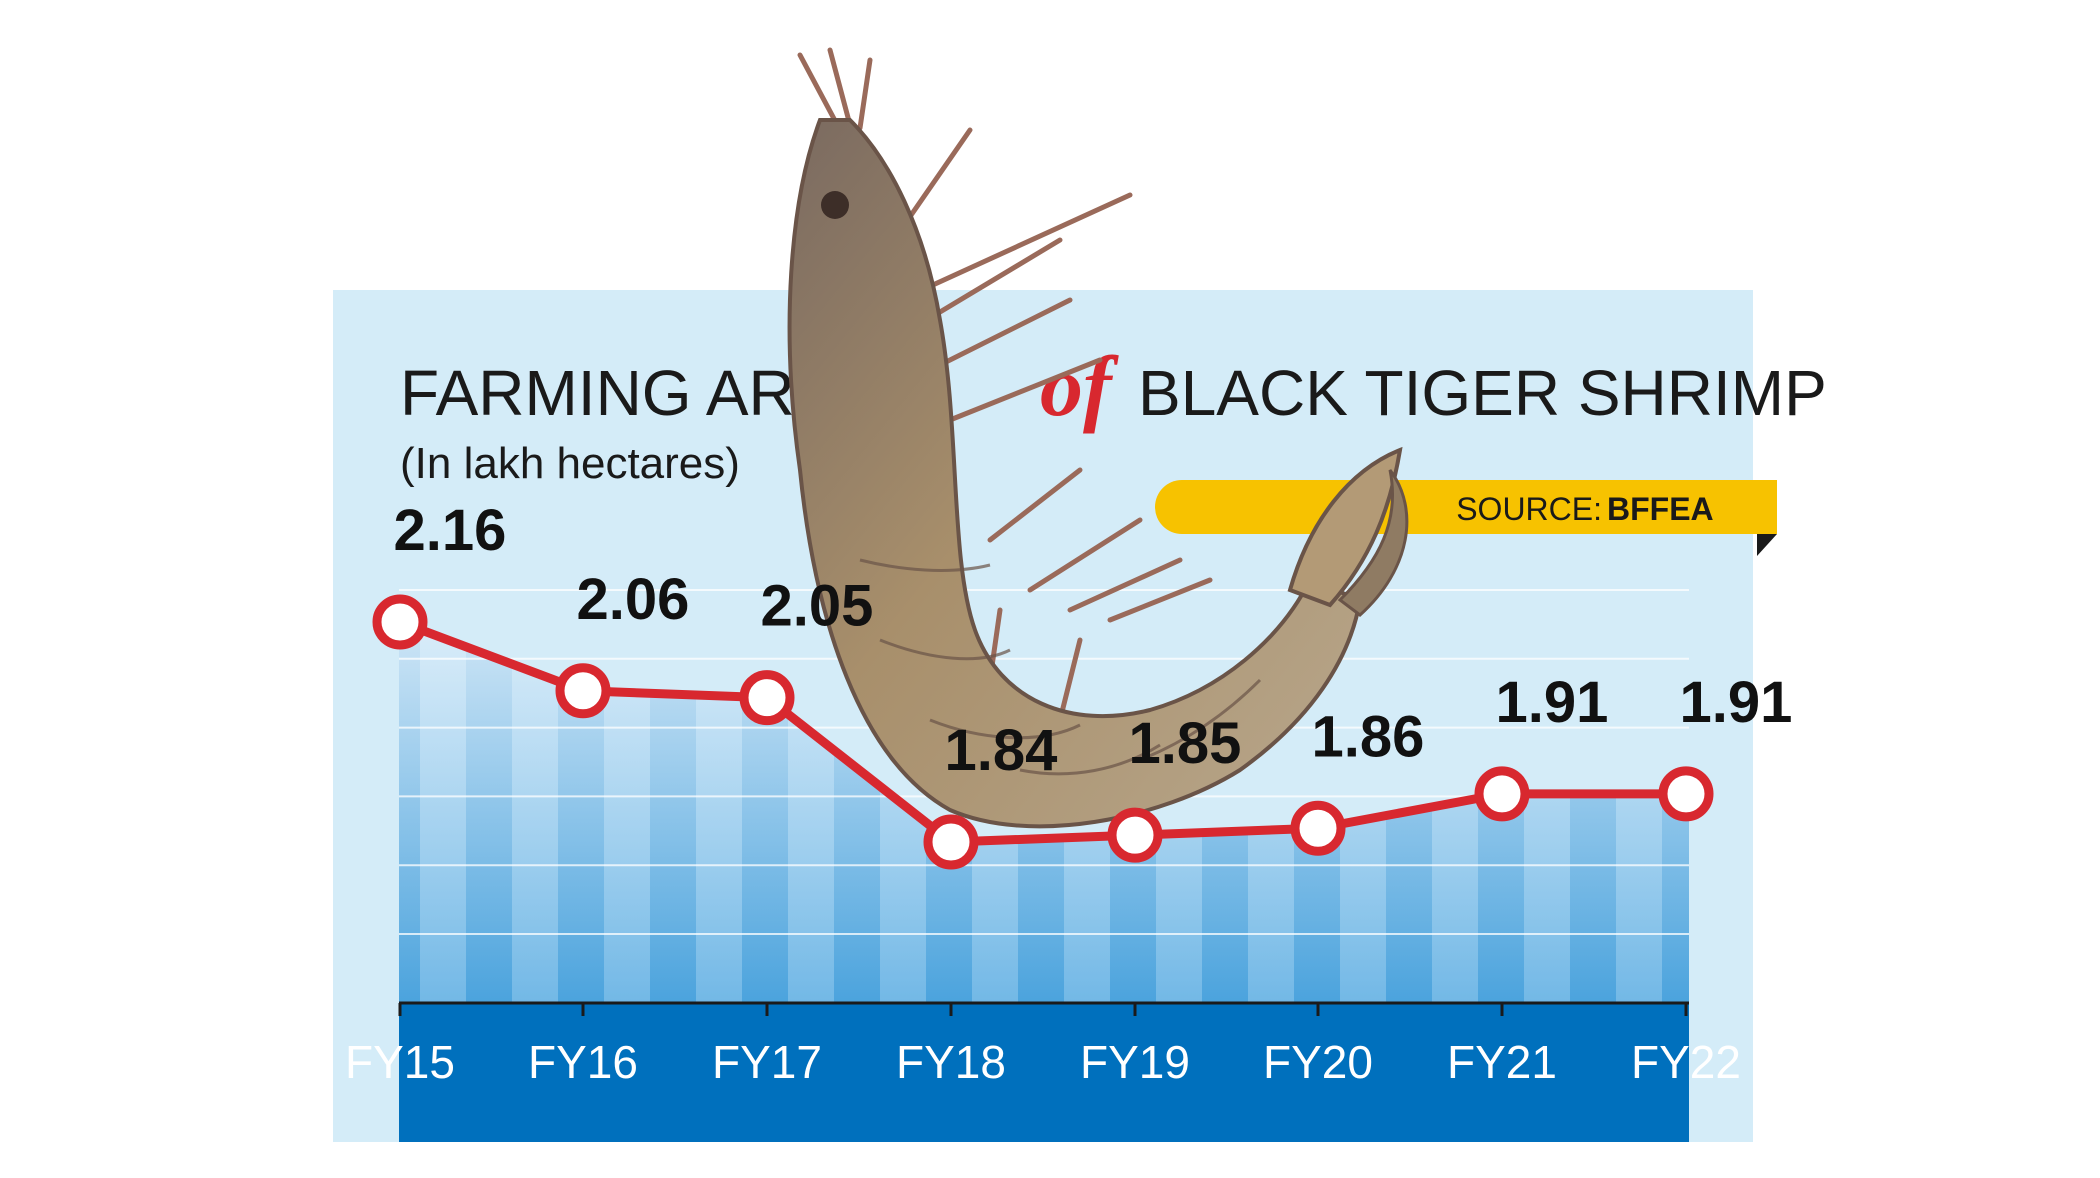 The height and width of the screenshot is (1178, 2100). I want to click on x-tick-label: FY15, so click(400, 1062).